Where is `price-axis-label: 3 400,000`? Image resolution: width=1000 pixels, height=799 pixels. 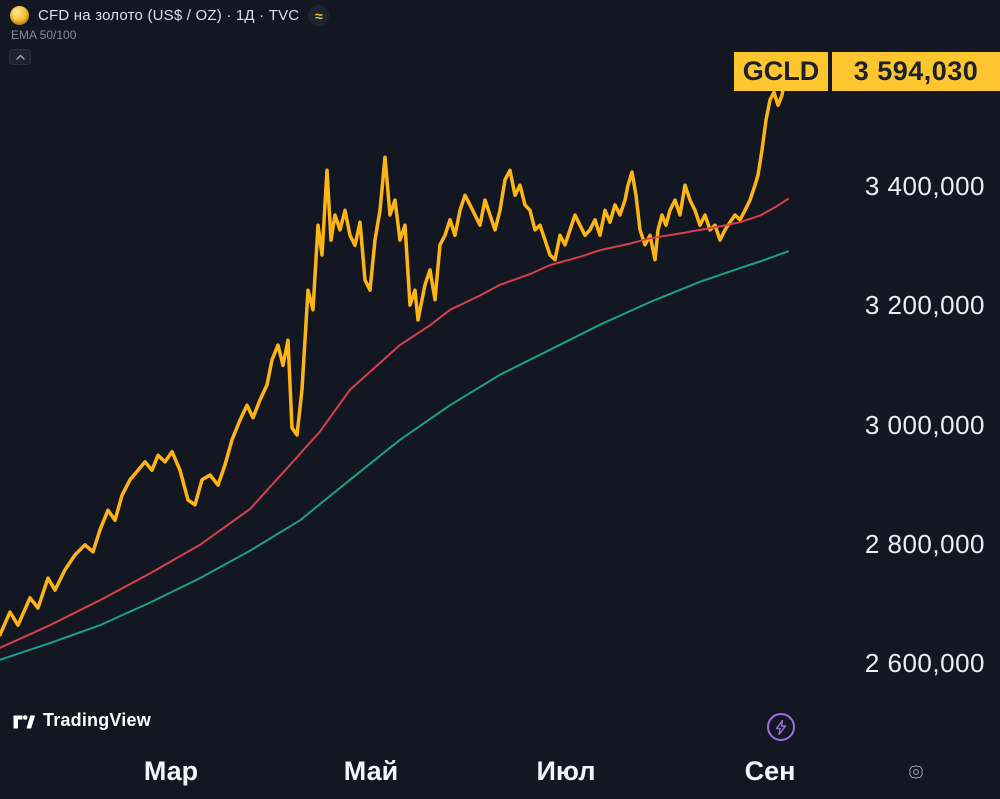
price-axis-label: 3 400,000 is located at coordinates (924, 186).